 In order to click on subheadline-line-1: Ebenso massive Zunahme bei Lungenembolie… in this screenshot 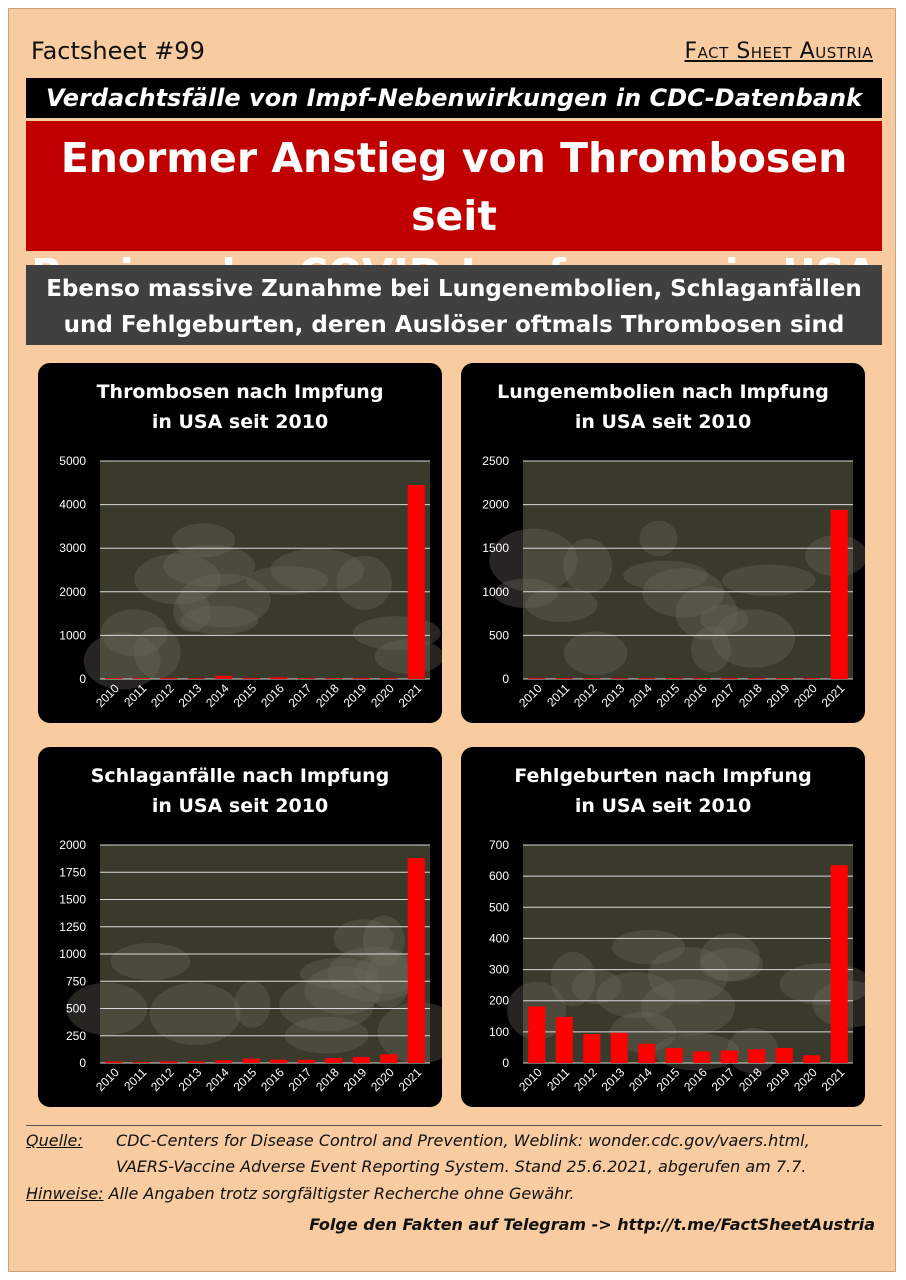, I will do `click(454, 289)`.